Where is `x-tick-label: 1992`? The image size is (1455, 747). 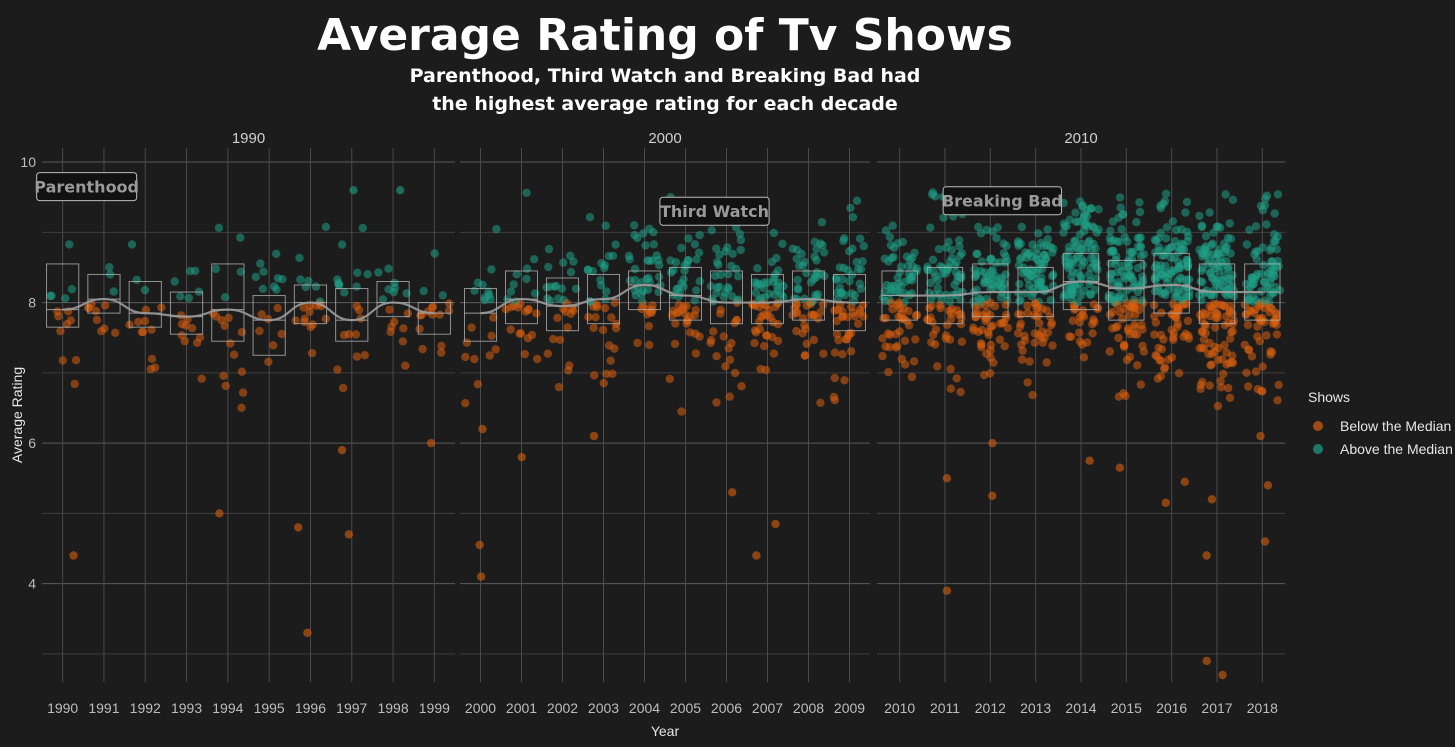 x-tick-label: 1992 is located at coordinates (145, 708).